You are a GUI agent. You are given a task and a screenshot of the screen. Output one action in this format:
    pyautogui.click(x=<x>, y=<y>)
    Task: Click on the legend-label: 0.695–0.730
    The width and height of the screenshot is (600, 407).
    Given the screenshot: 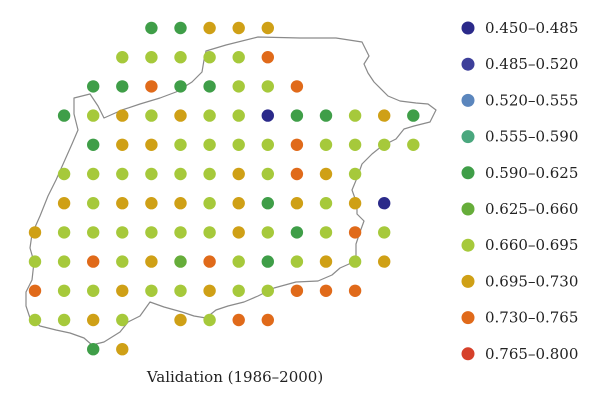 What is the action you would take?
    pyautogui.click(x=531, y=281)
    